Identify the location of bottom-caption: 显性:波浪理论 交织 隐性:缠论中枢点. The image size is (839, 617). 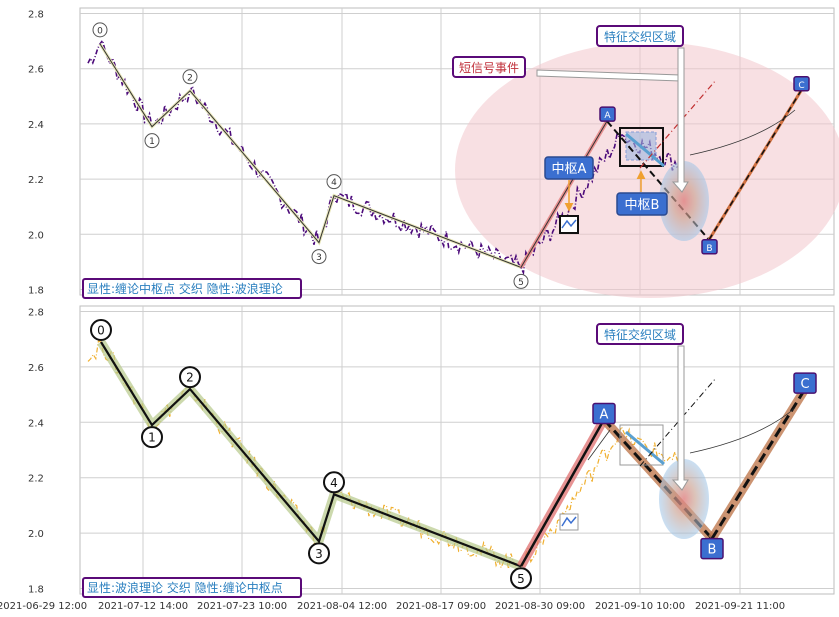
(192, 587).